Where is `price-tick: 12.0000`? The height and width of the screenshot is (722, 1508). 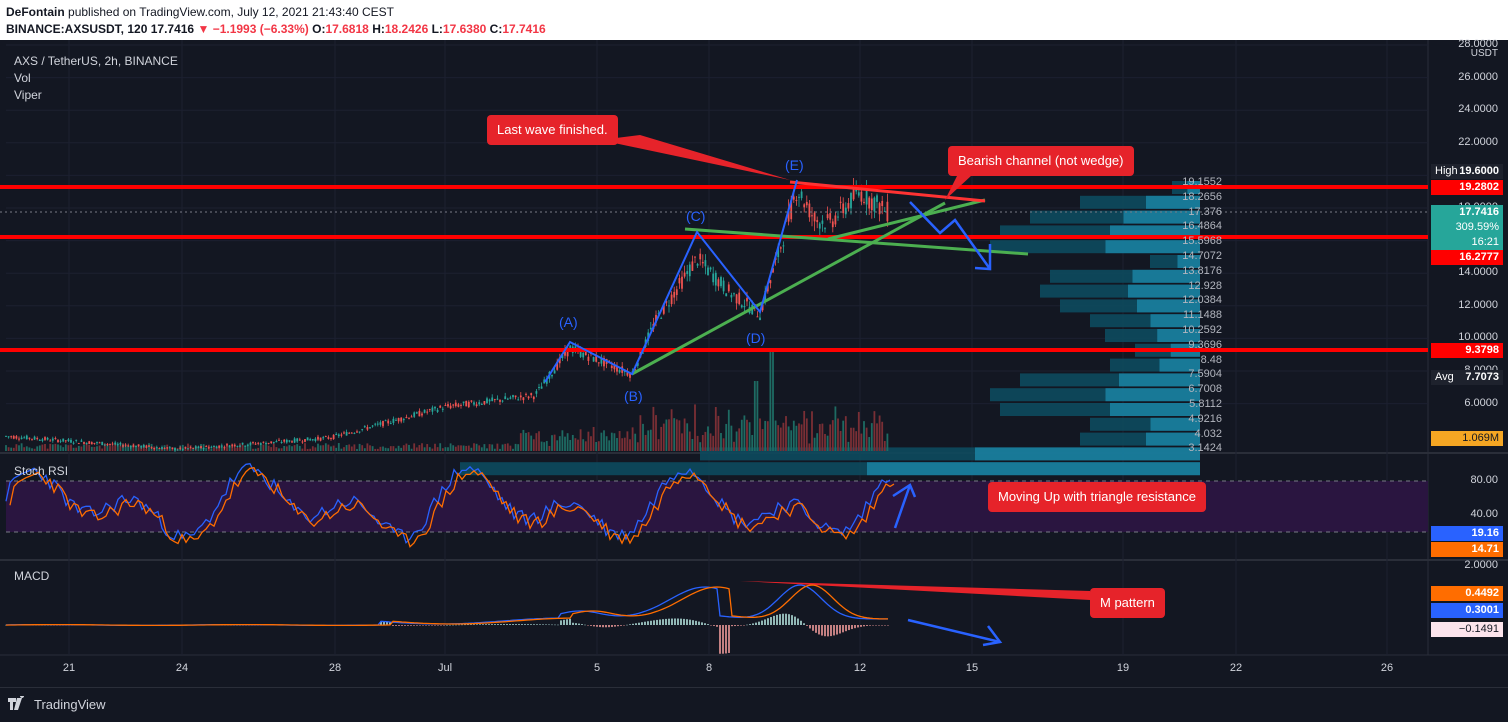
price-tick: 12.0000 is located at coordinates (1478, 304).